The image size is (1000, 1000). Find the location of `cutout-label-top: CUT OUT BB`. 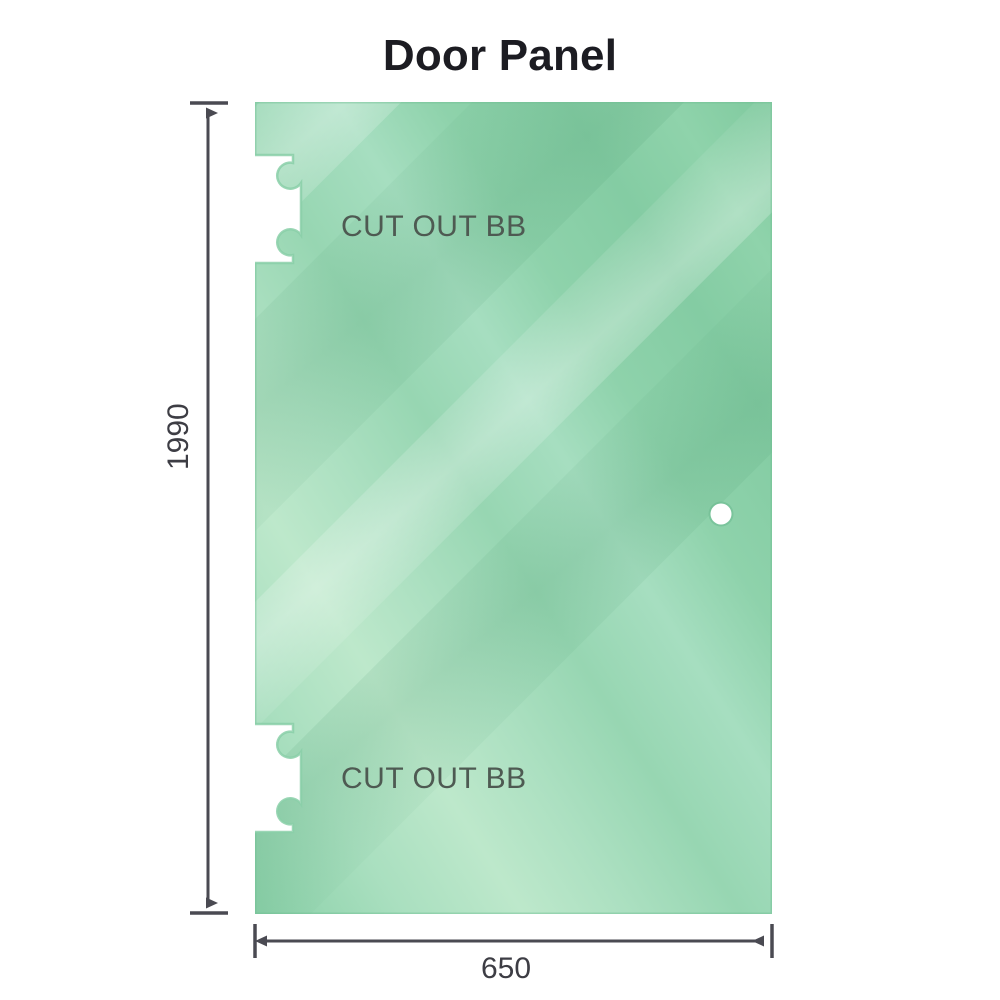

cutout-label-top: CUT OUT BB is located at coordinates (434, 226).